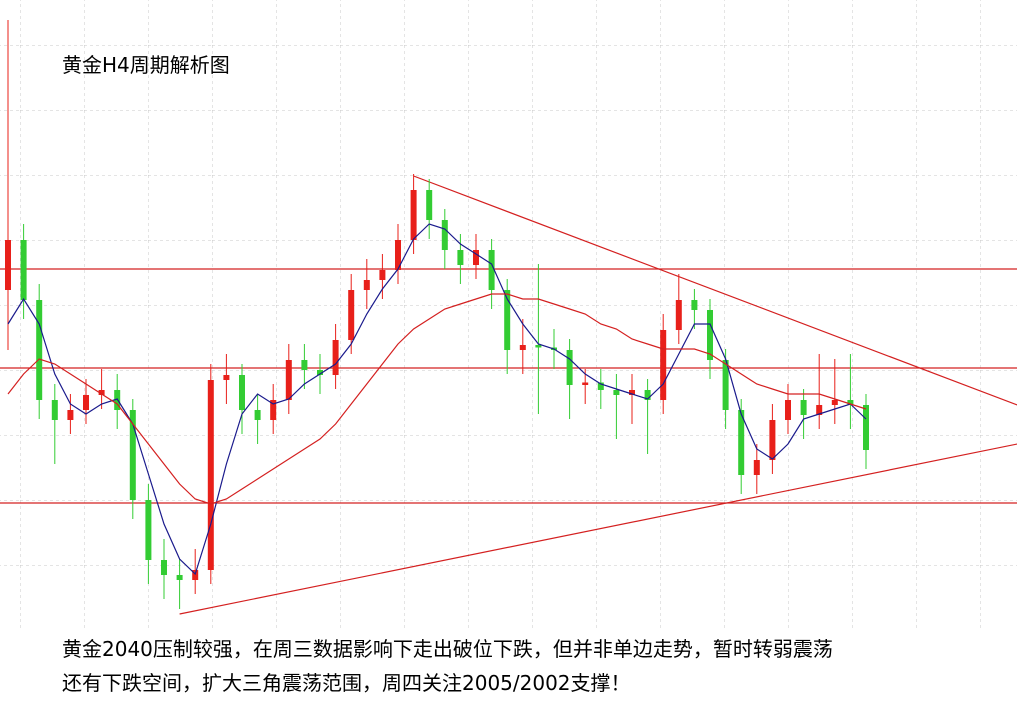 The width and height of the screenshot is (1017, 724). Describe the element at coordinates (146, 65) in the screenshot. I see `chart-title: 黄金H4周期解析图` at that location.